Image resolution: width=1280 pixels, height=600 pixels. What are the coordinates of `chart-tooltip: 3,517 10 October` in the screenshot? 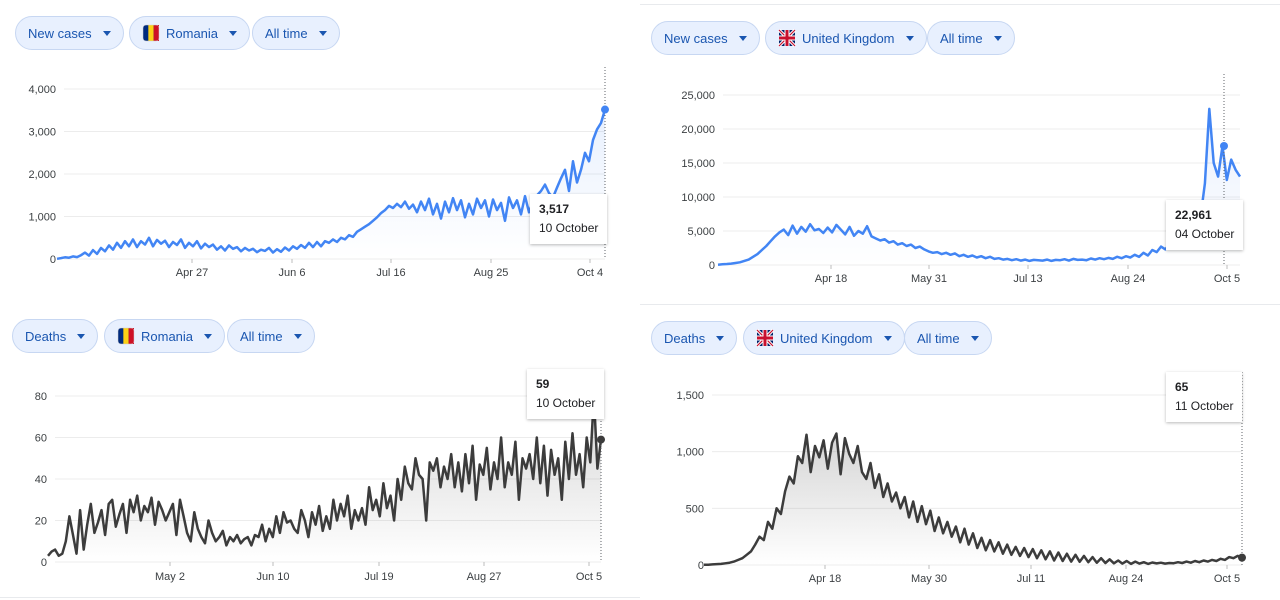 It's located at (569, 219).